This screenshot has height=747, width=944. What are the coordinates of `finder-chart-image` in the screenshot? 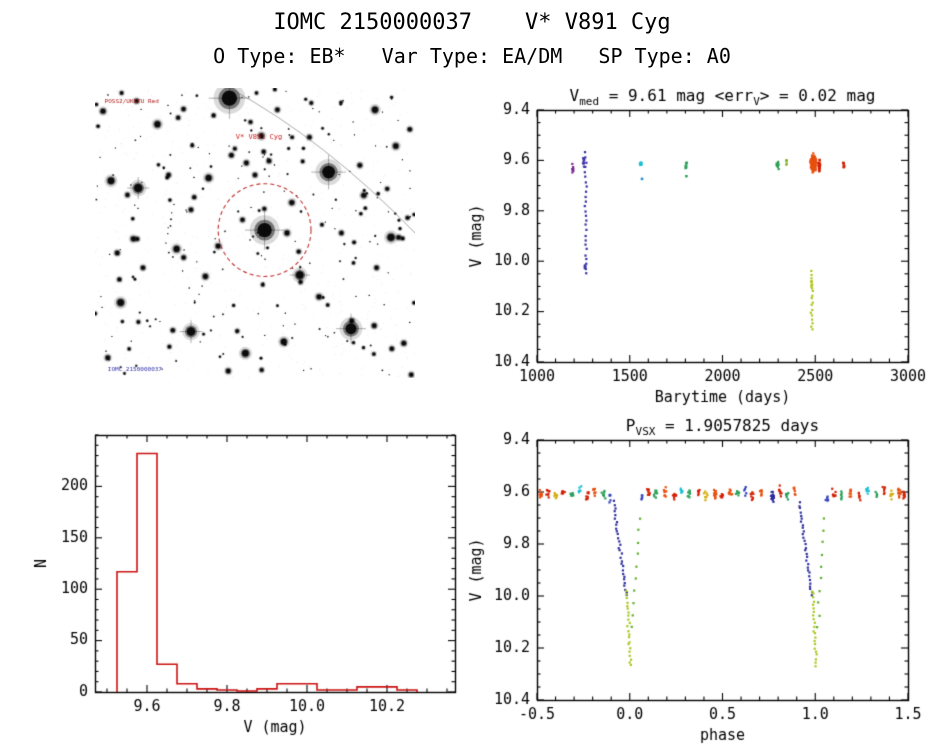 It's located at (255, 233).